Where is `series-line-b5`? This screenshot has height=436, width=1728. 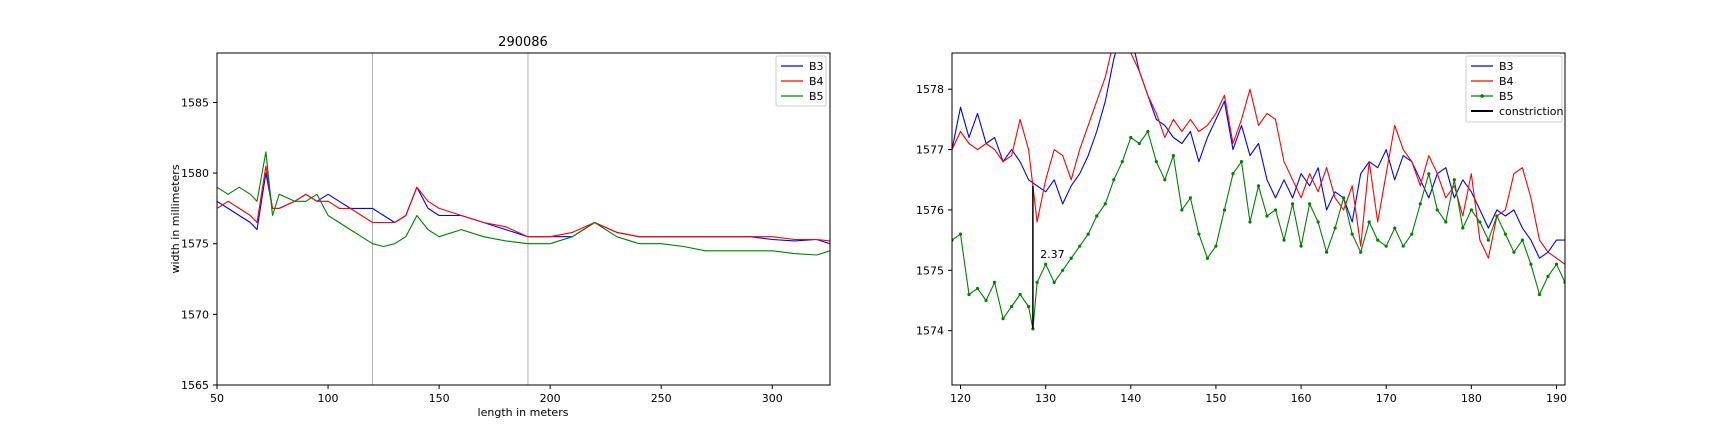 series-line-b5 is located at coordinates (523, 203).